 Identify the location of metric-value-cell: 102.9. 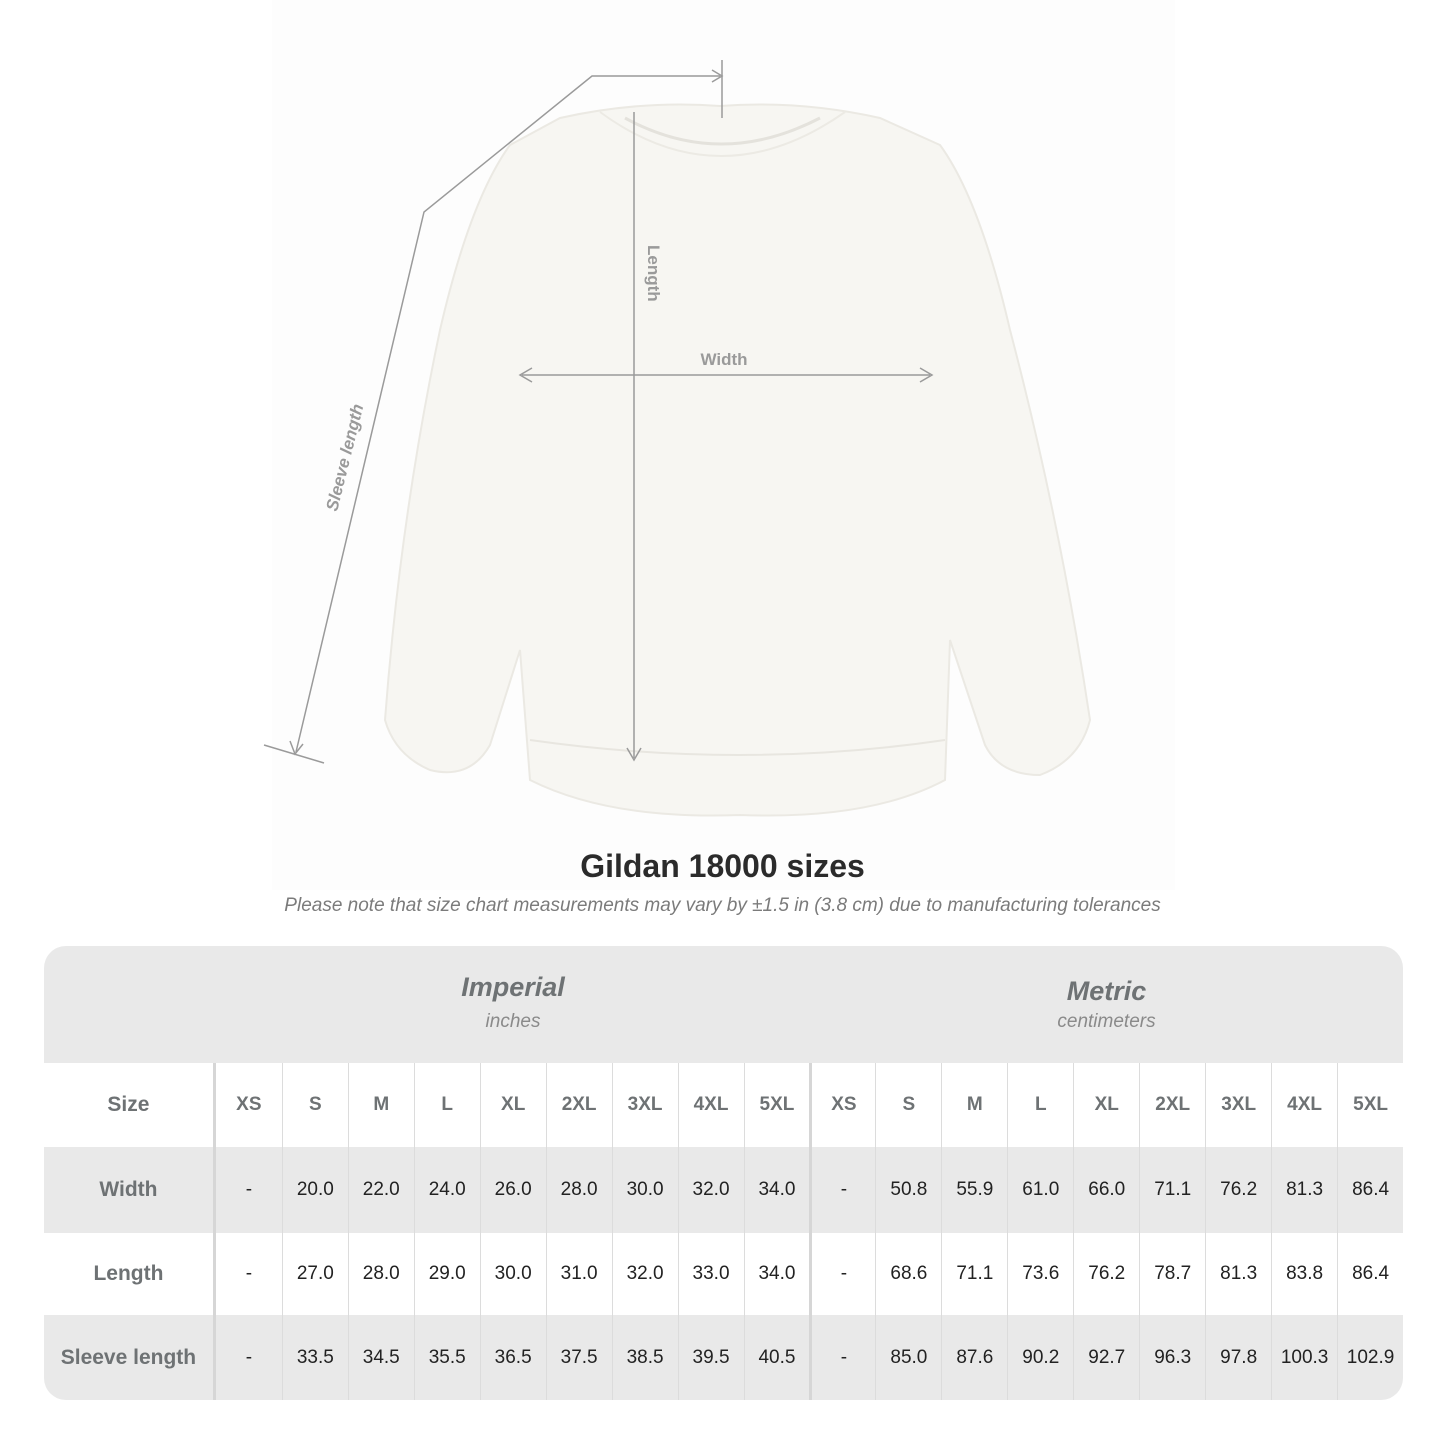
(1370, 1357).